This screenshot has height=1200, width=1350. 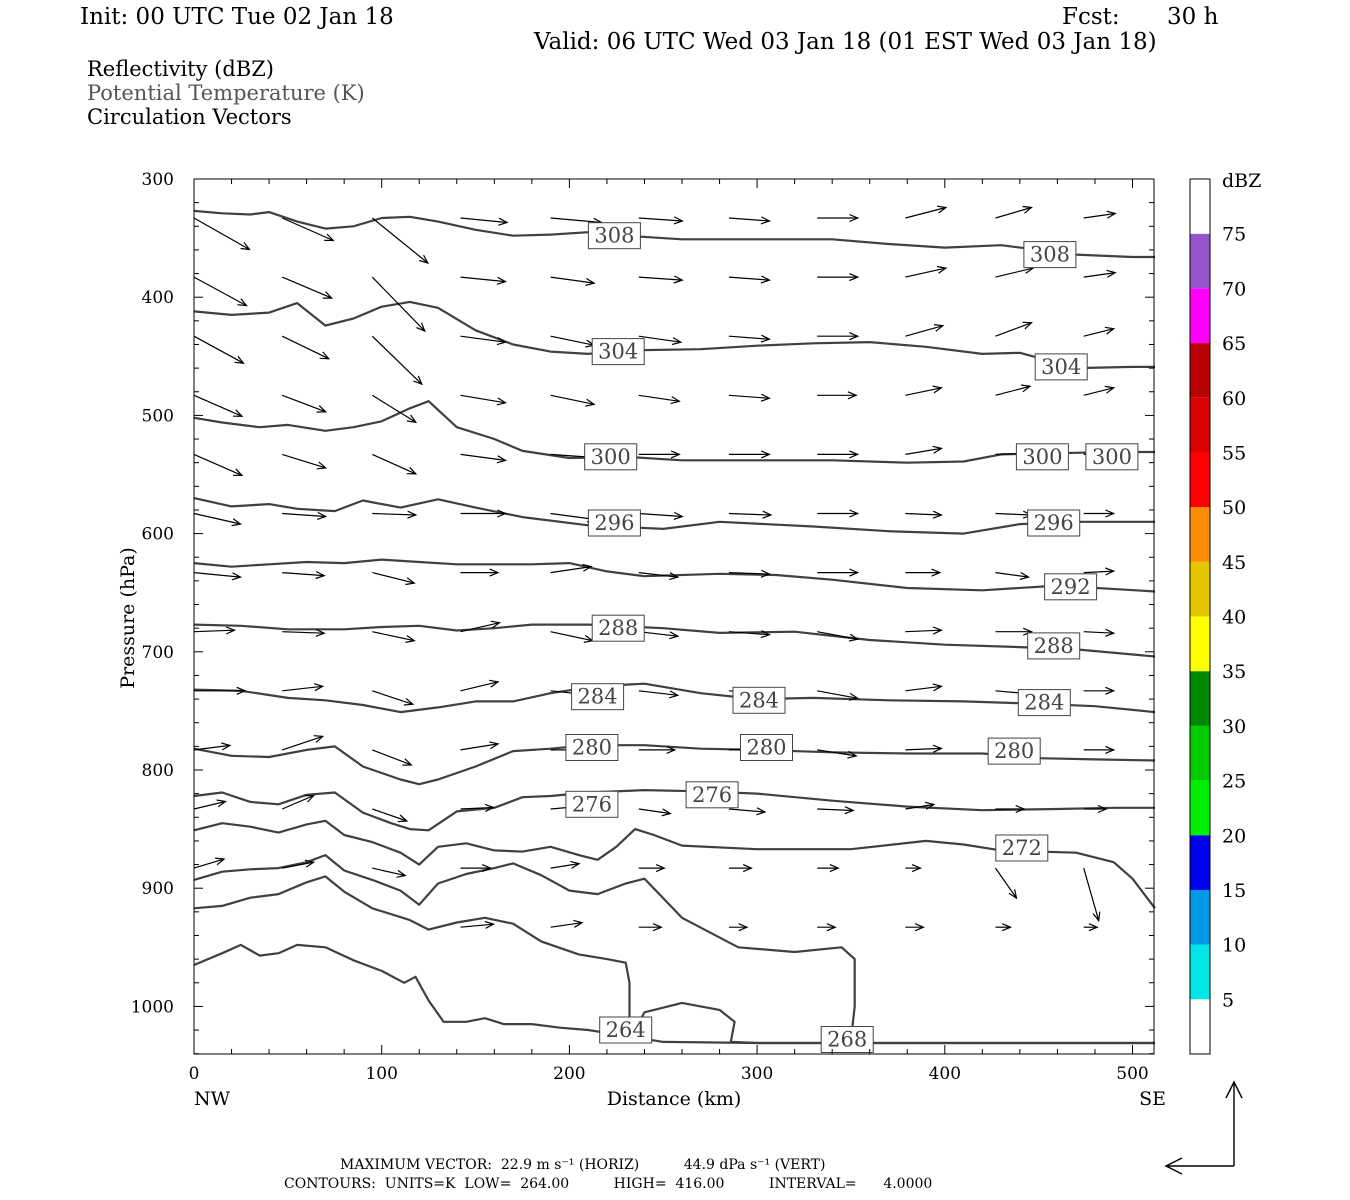 I want to click on colorbar-tick-label: 55, so click(x=1234, y=453).